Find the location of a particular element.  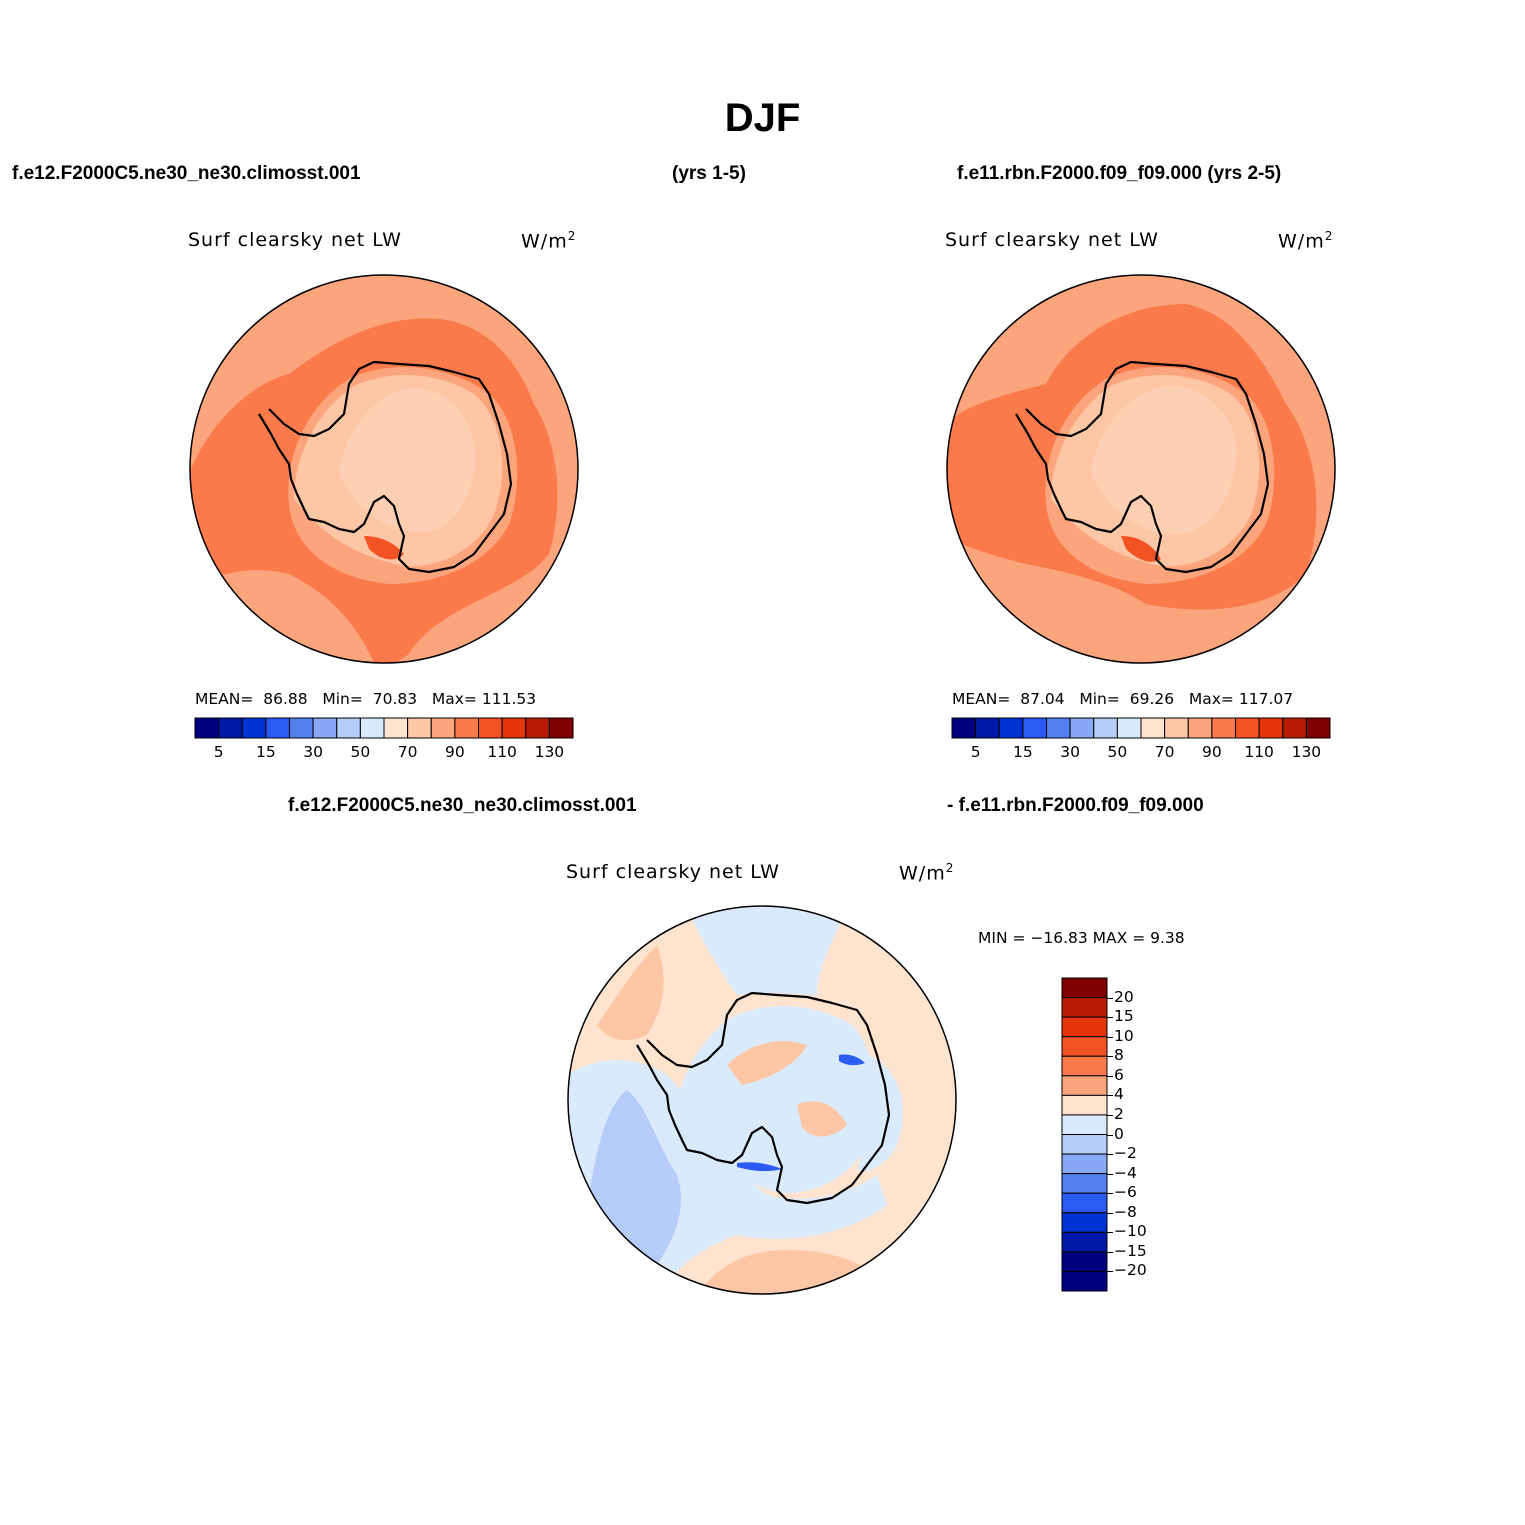

colorbar-tick-label: −2 is located at coordinates (1125, 1153).